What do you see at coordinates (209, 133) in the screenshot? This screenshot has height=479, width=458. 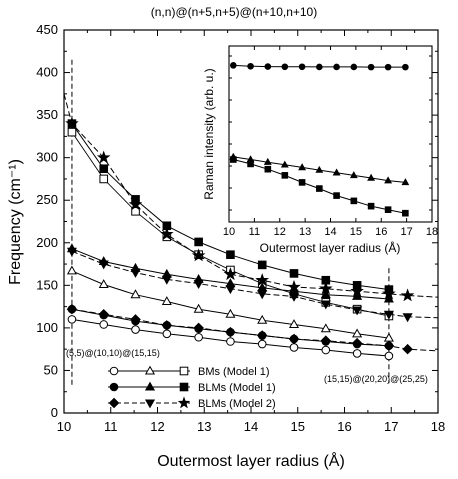 I see `inset-y-axis-title: Raman intensity (arb. u.)` at bounding box center [209, 133].